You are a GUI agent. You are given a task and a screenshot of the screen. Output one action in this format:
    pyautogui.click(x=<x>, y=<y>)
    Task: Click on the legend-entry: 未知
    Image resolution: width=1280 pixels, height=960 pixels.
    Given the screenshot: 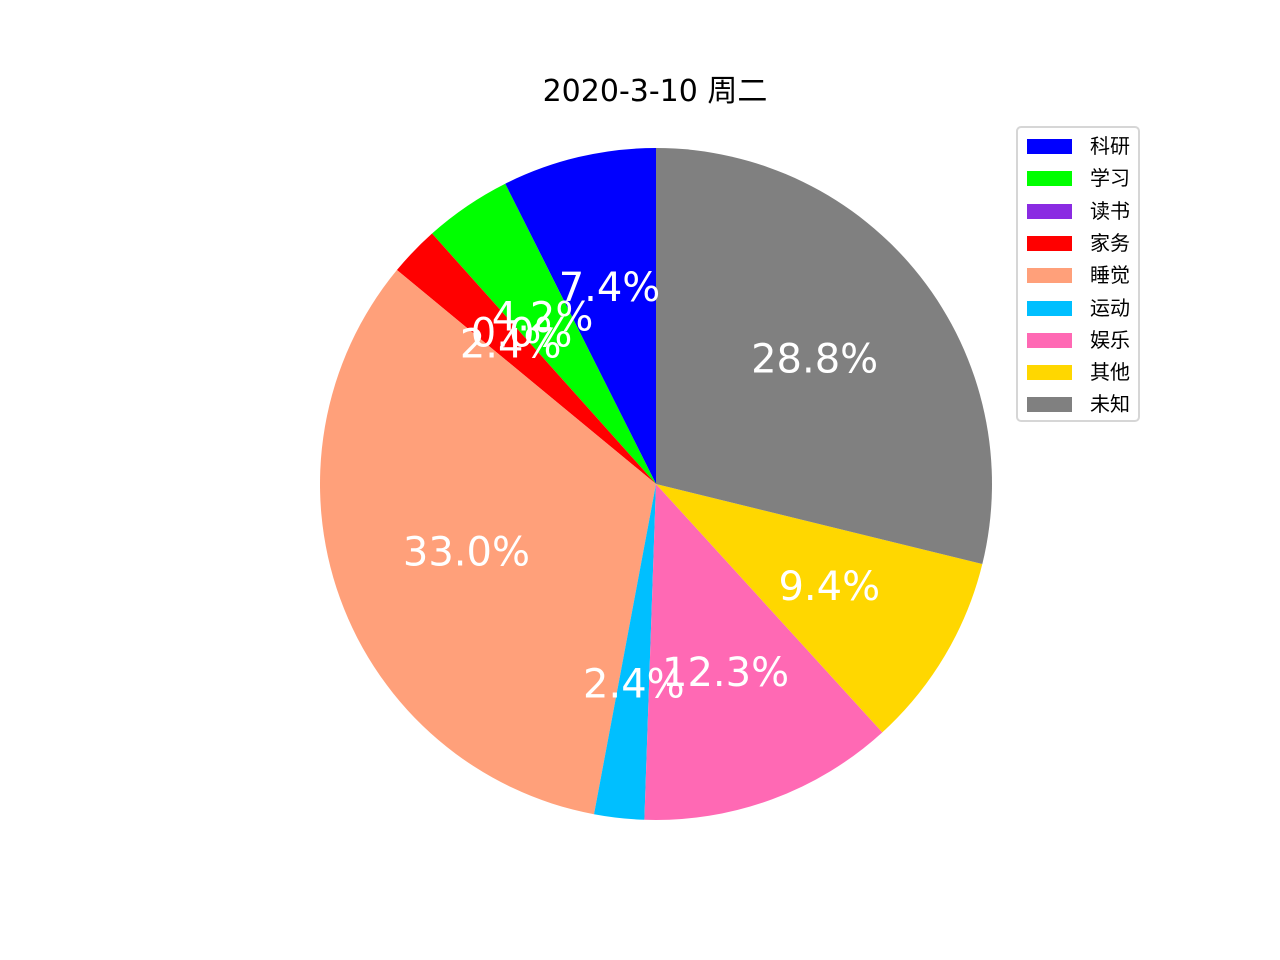 What is the action you would take?
    pyautogui.click(x=1080, y=404)
    